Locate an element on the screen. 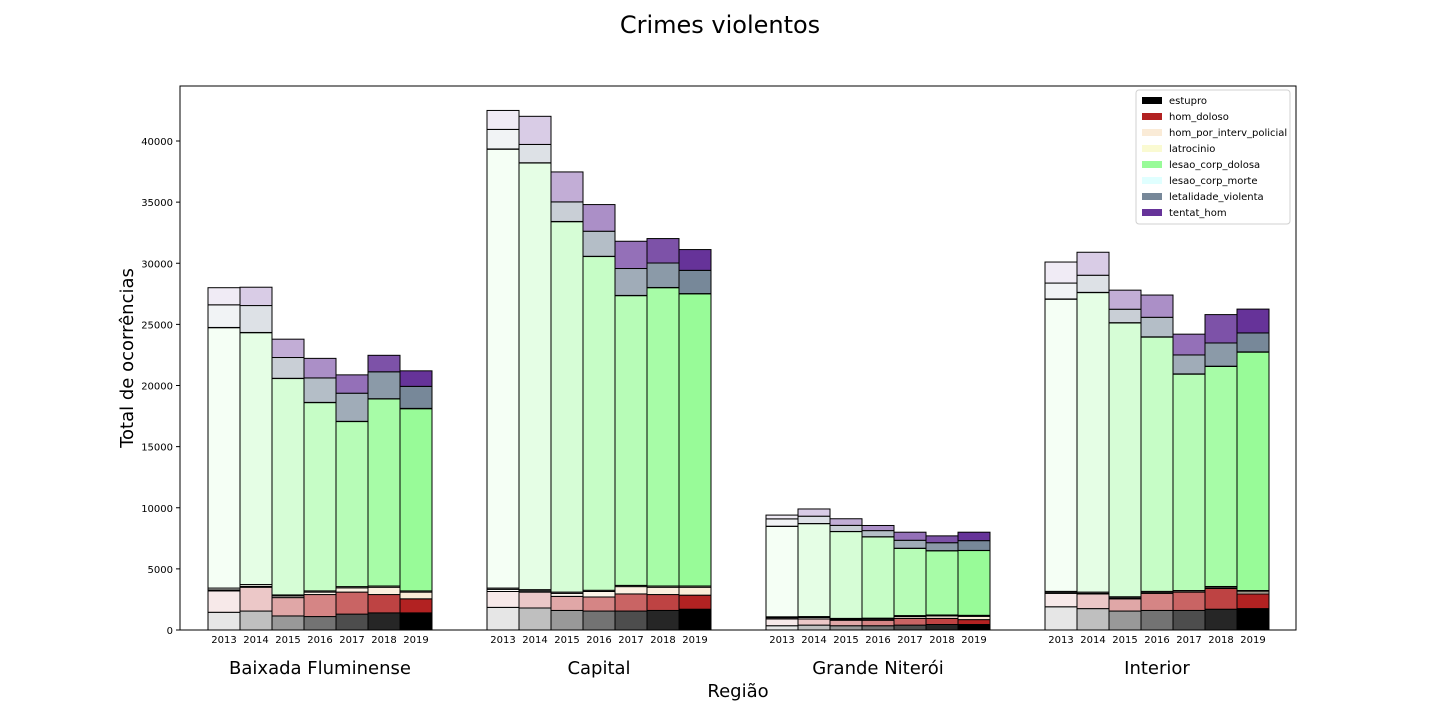 The height and width of the screenshot is (720, 1440). y-tick-label: 30000 is located at coordinates (157, 264).